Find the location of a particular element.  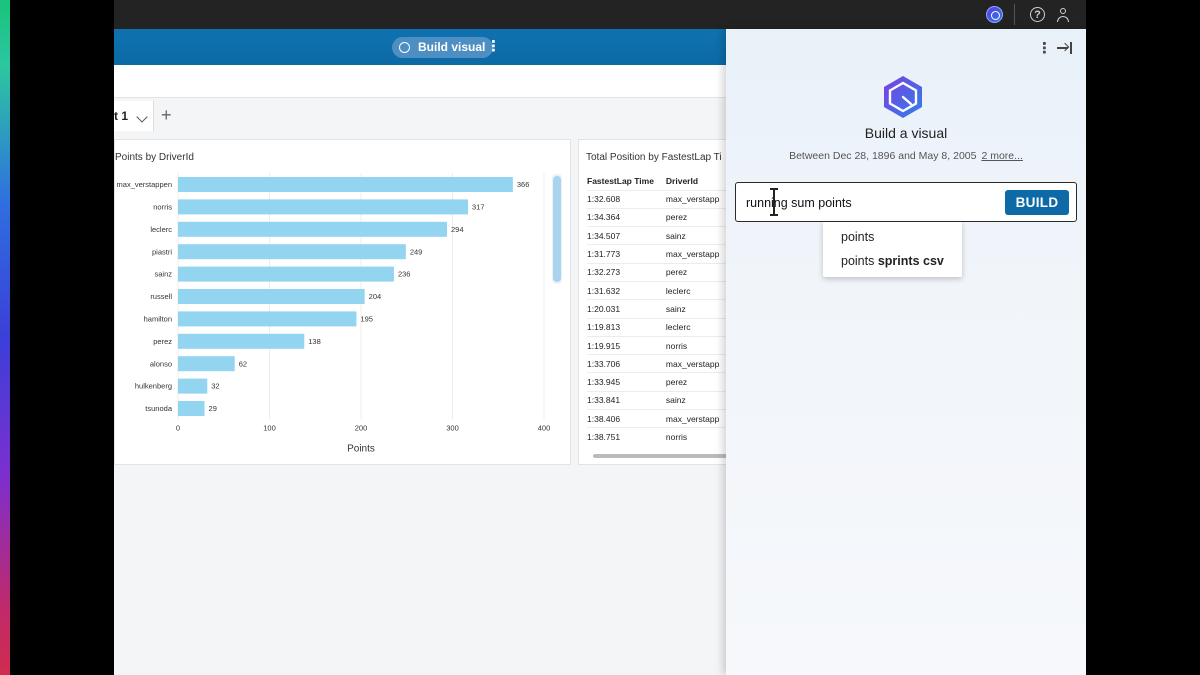

chevron-down-icon is located at coordinates (142, 117).